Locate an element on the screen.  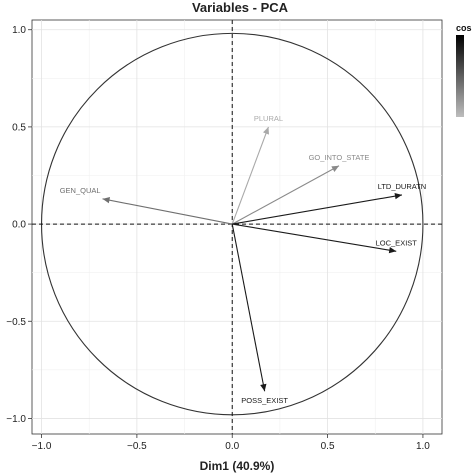
label-poss-exist: POSS_EXIST is located at coordinates (264, 400).